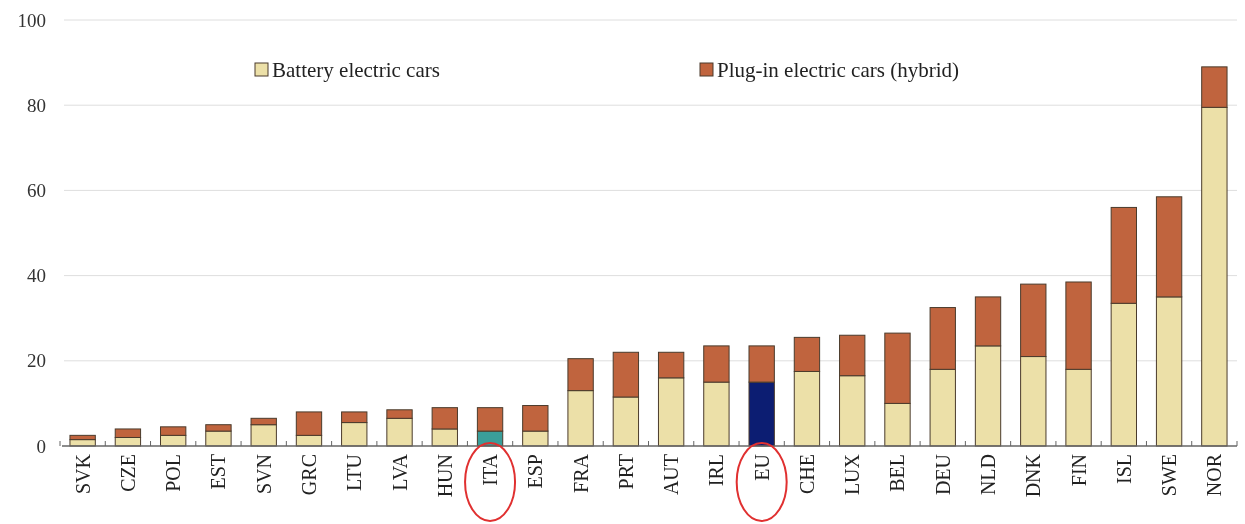 This screenshot has height=524, width=1245. What do you see at coordinates (173, 473) in the screenshot?
I see `x-tick-label: POL` at bounding box center [173, 473].